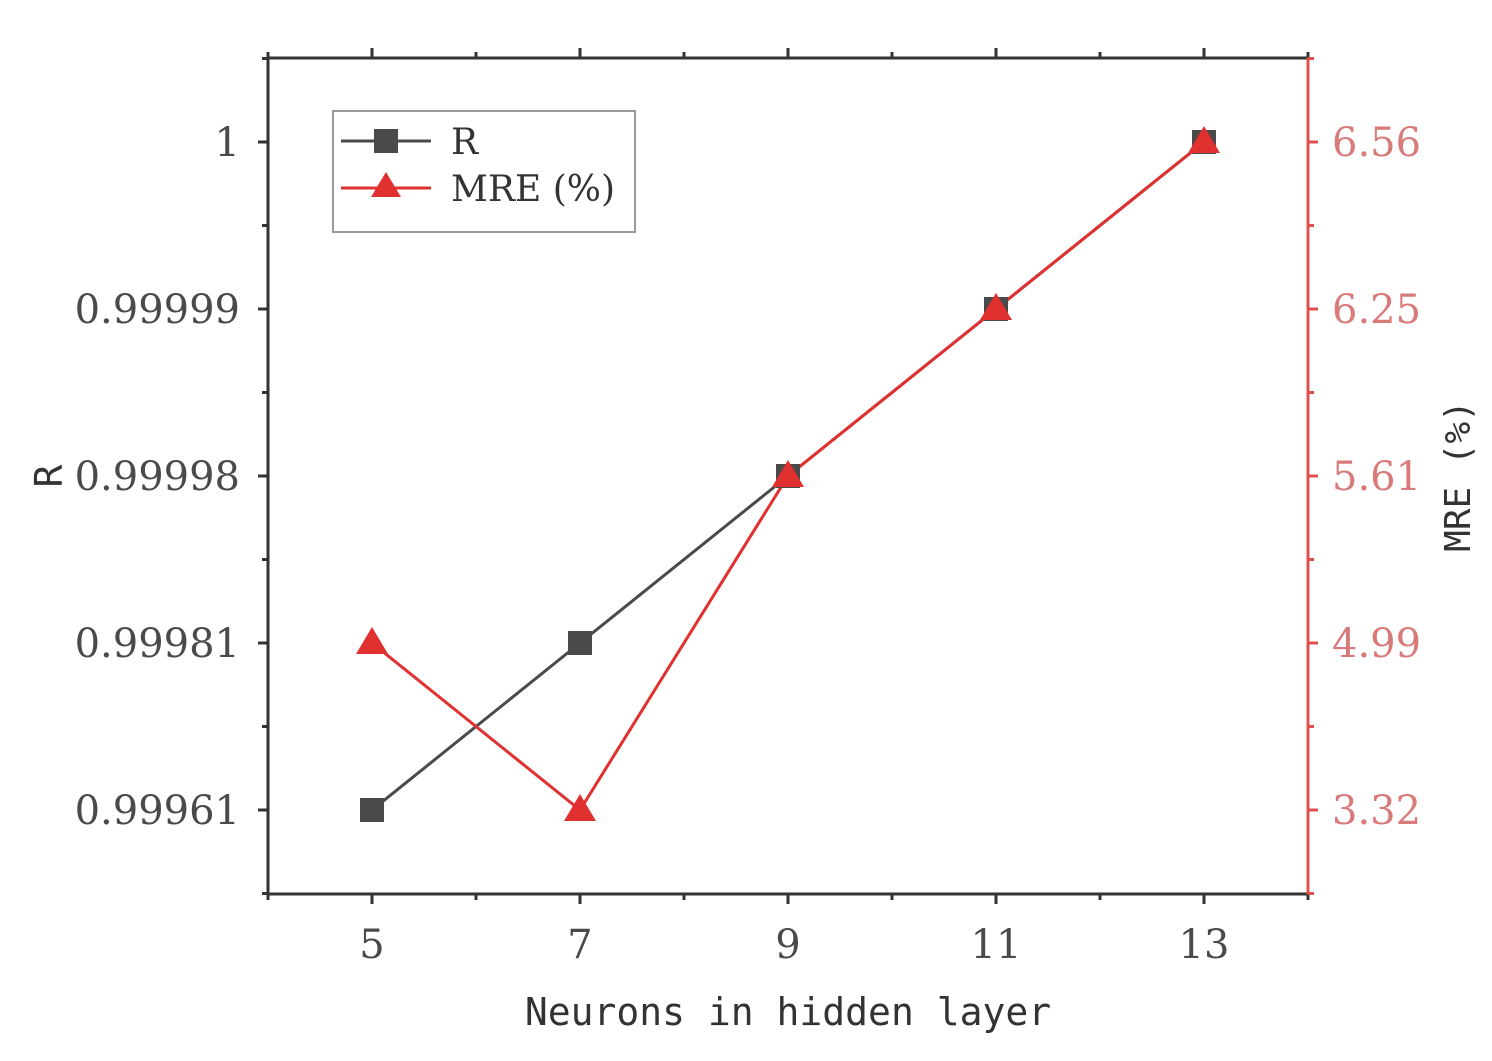 This screenshot has height=1061, width=1492. Describe the element at coordinates (465, 142) in the screenshot. I see `legend-label-r: R` at that location.